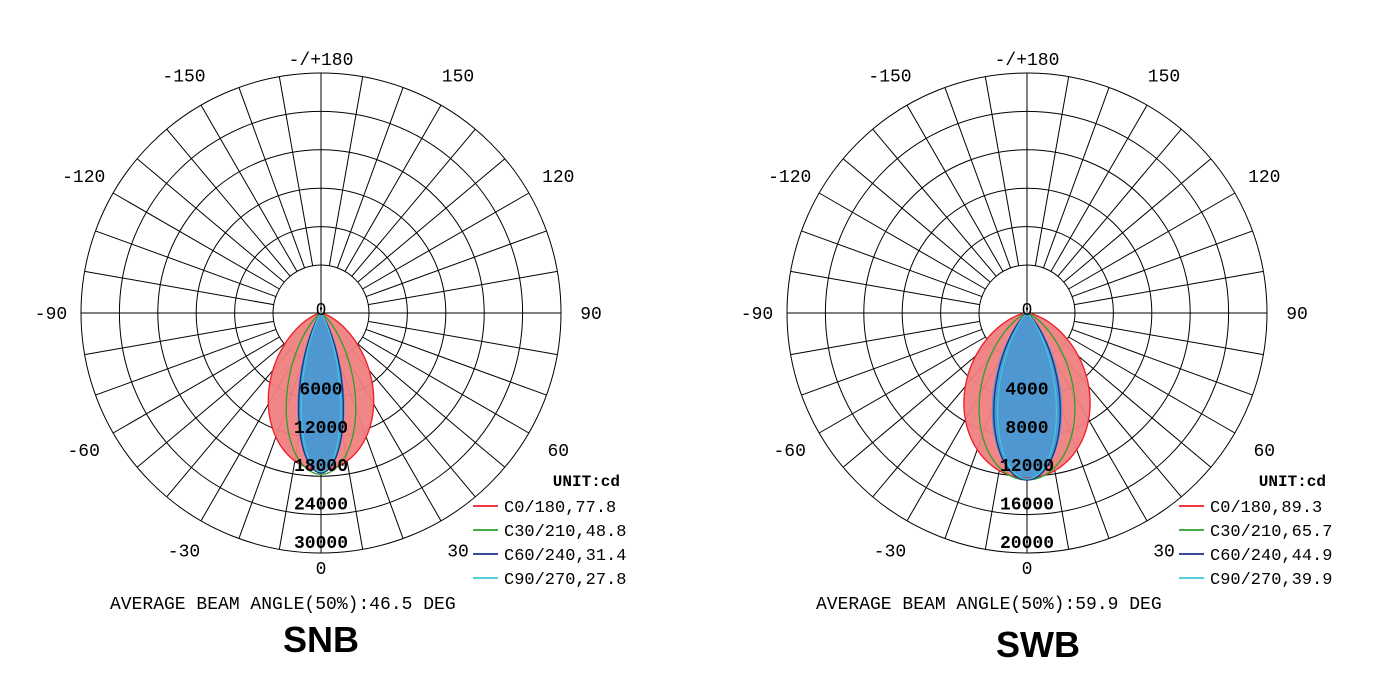  I want to click on angle-label: 90, so click(1297, 315).